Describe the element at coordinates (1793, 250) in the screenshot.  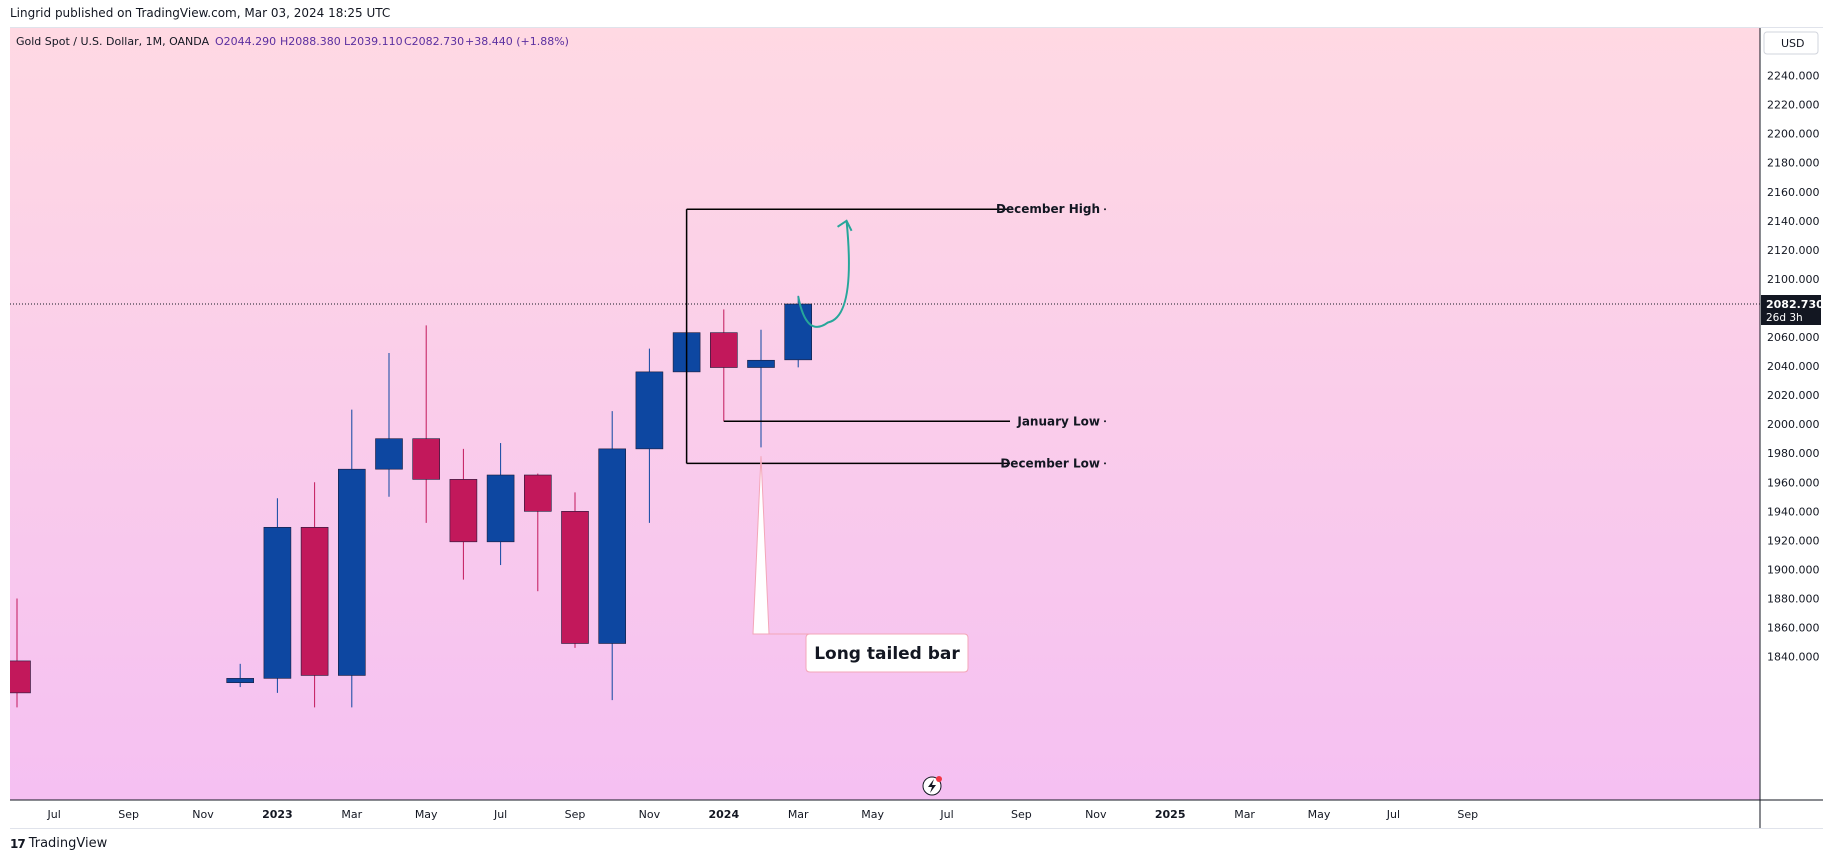
I see `price-tick-label: 2120.000` at that location.